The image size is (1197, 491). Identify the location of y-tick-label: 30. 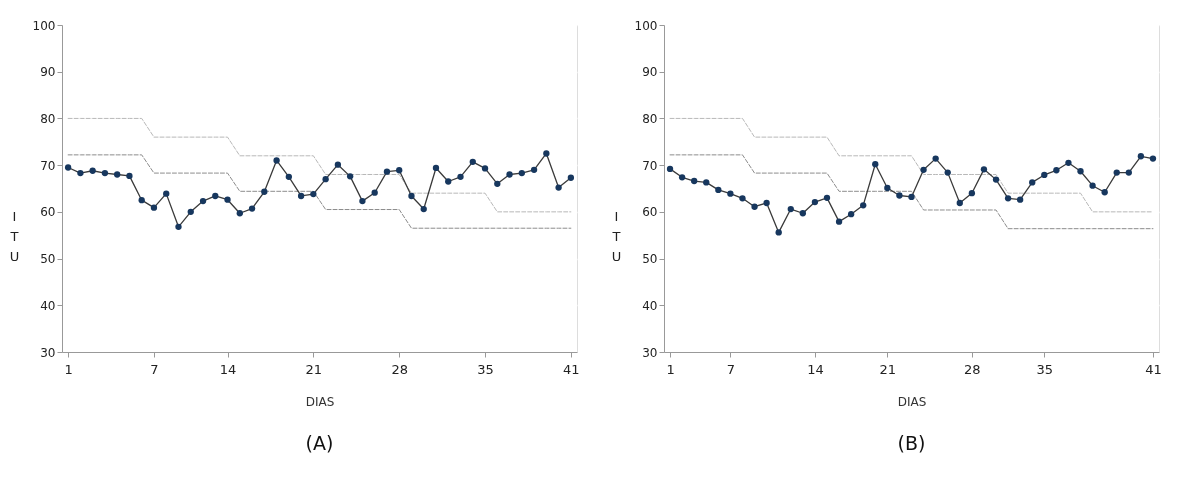
(650, 352).